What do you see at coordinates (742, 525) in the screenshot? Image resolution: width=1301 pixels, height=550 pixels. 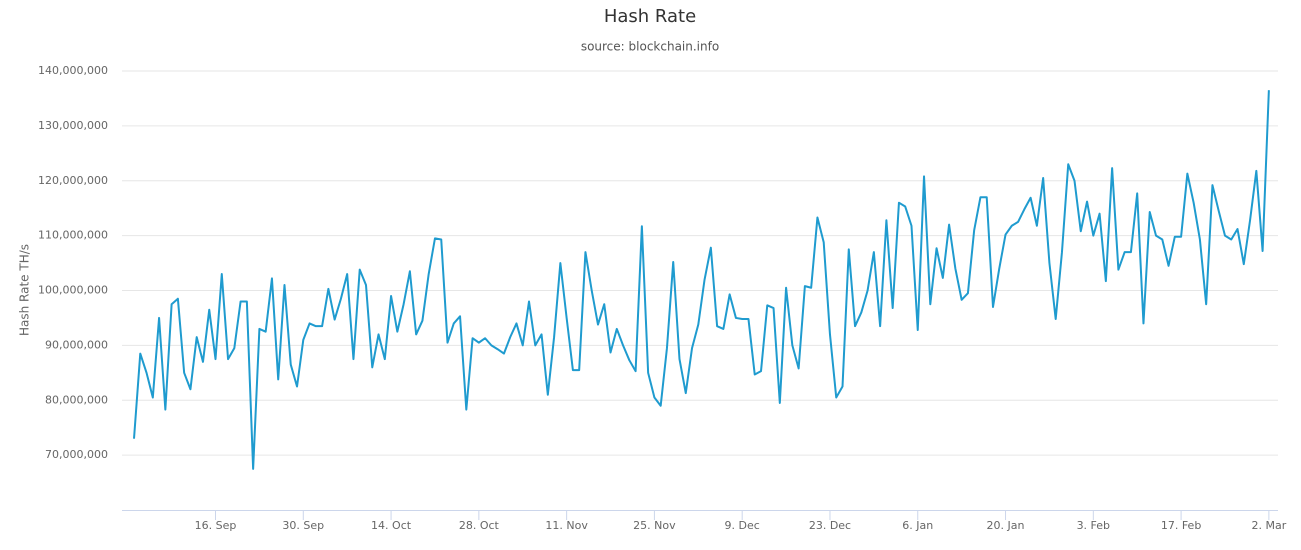 I see `x-tick-label: 9. Dec` at bounding box center [742, 525].